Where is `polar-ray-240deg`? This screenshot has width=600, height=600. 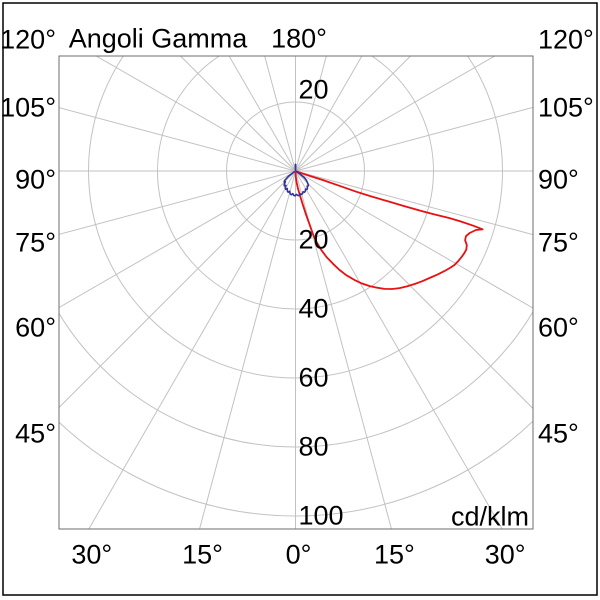 polar-ray-240deg is located at coordinates (195, 114).